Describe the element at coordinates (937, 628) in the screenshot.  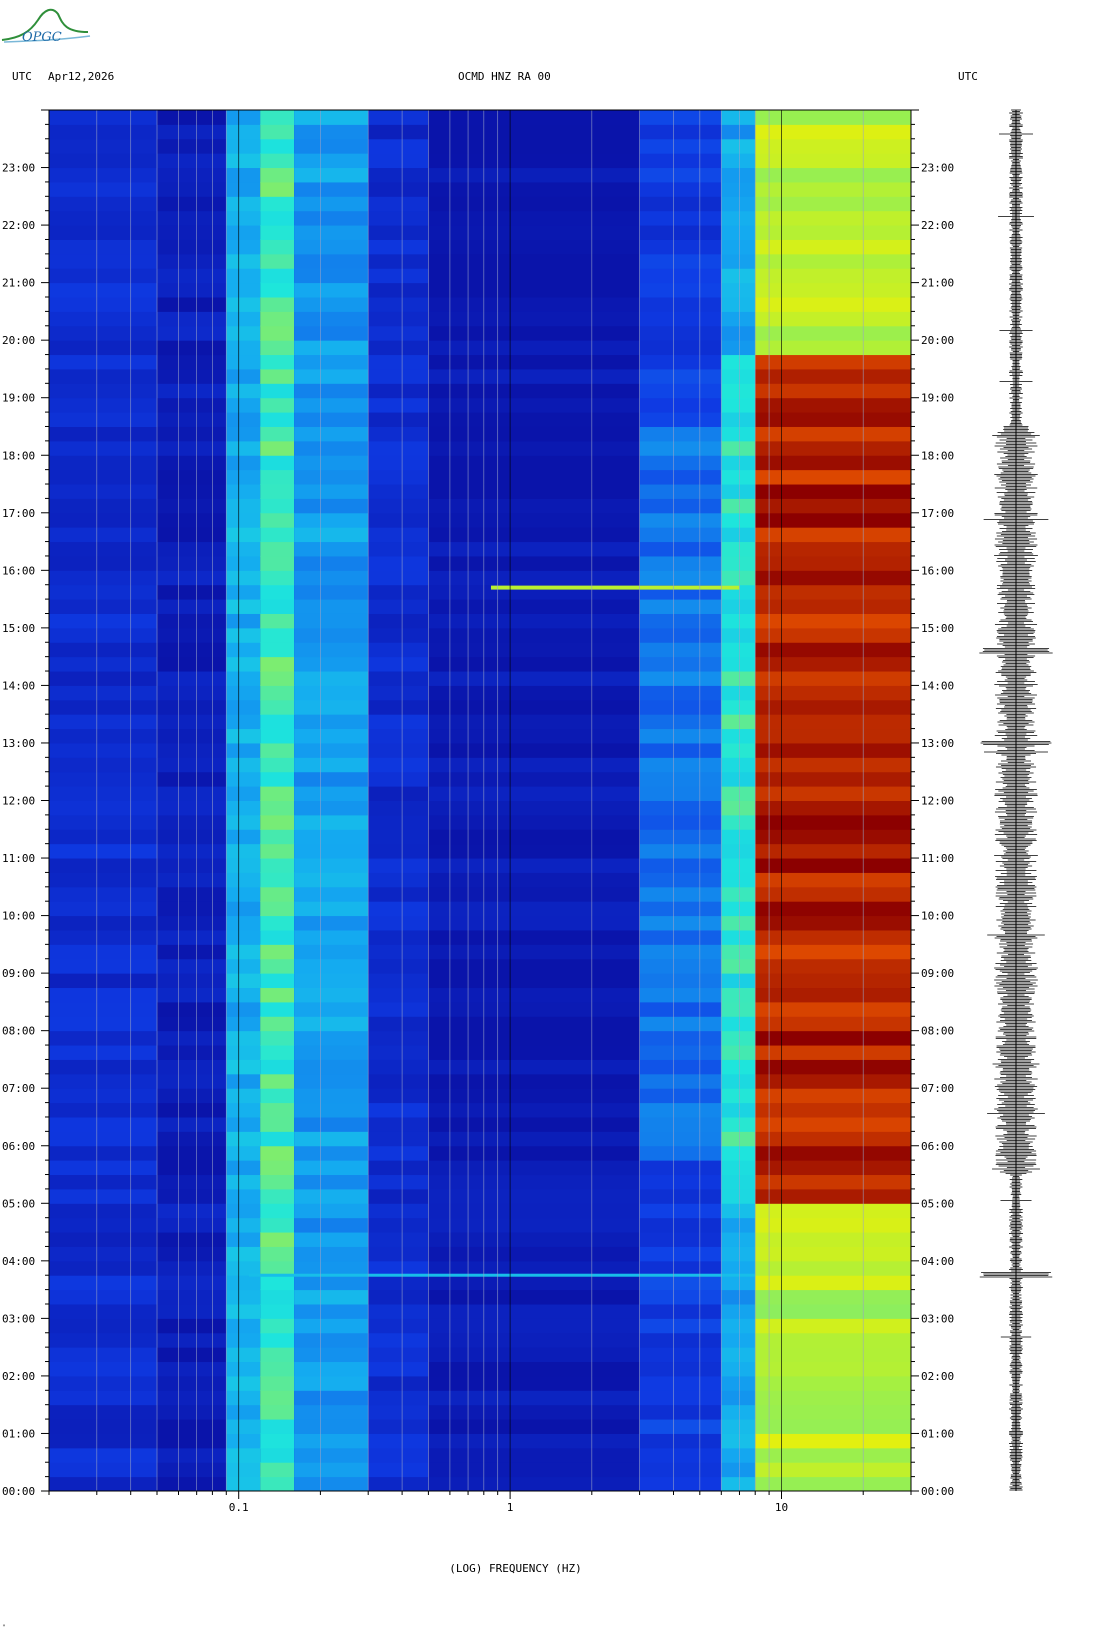
I see `y-tick-label-right: 15:00` at that location.